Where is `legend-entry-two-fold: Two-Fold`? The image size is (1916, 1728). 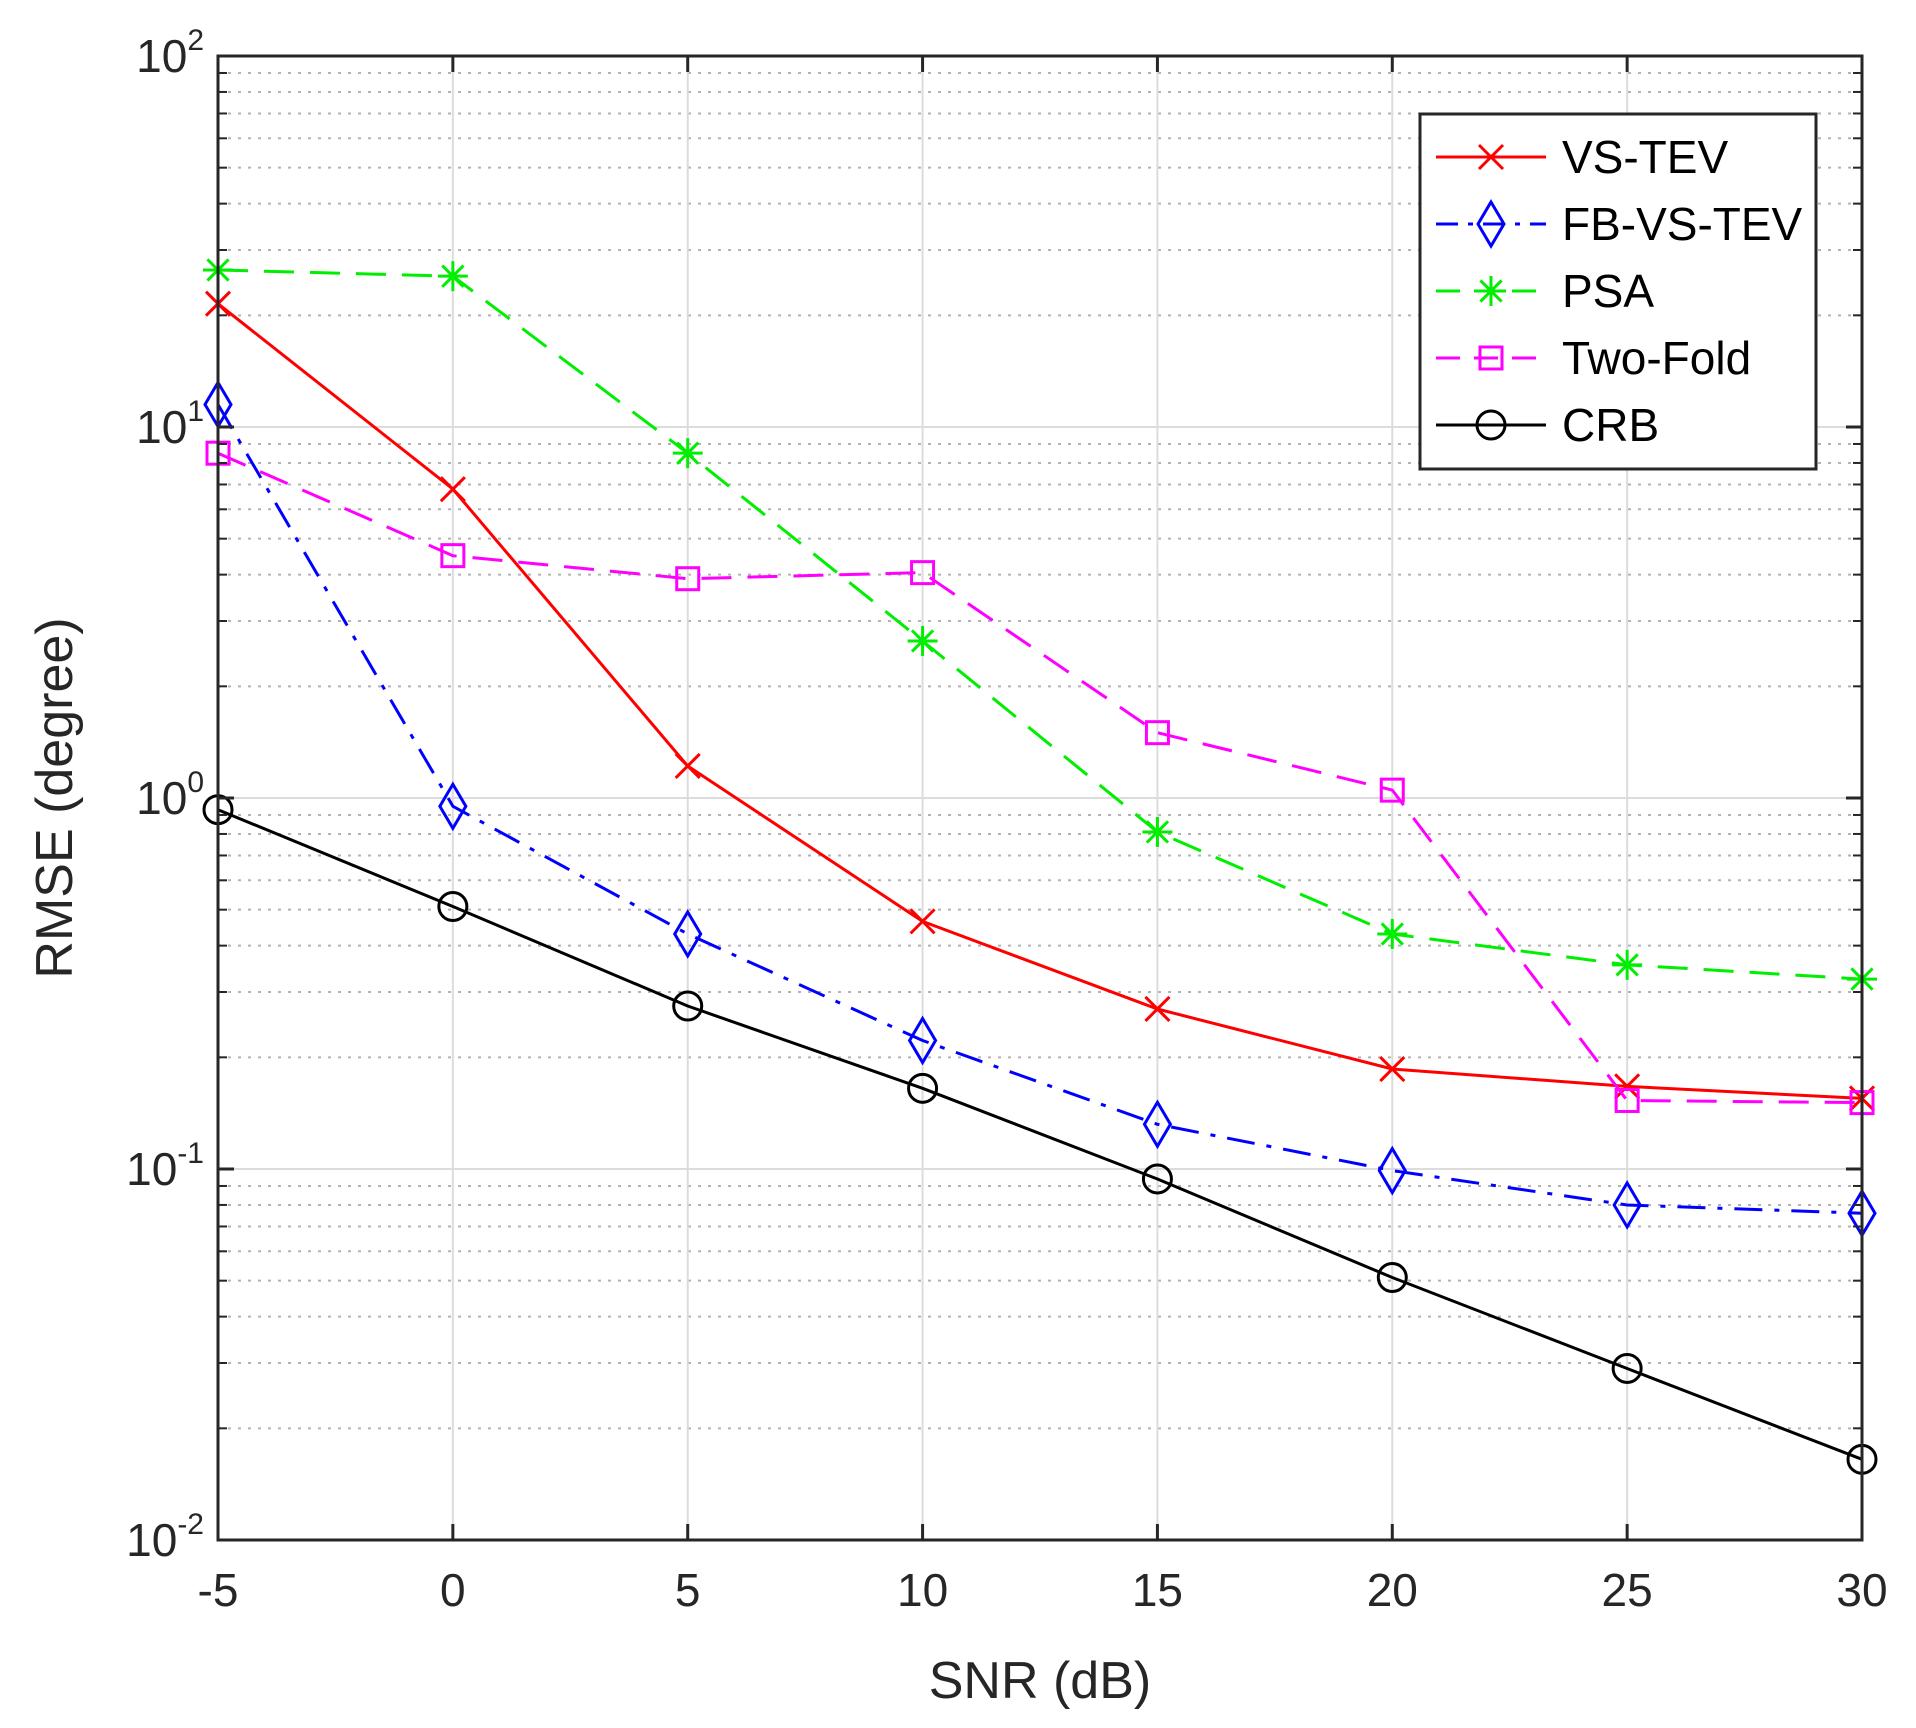
legend-entry-two-fold: Two-Fold is located at coordinates (1593, 358).